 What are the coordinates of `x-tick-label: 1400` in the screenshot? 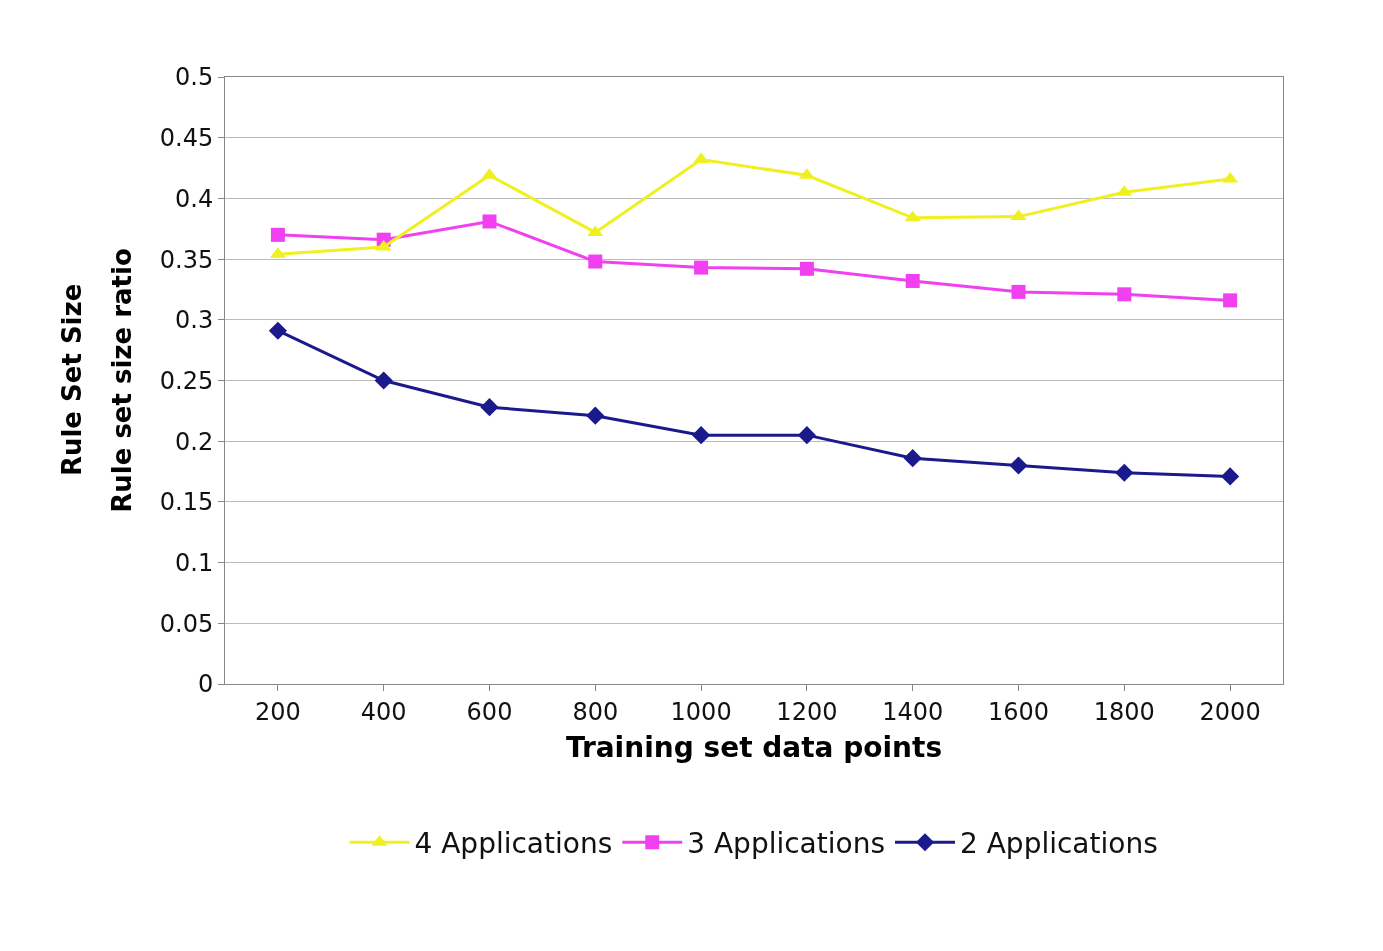 It's located at (913, 711).